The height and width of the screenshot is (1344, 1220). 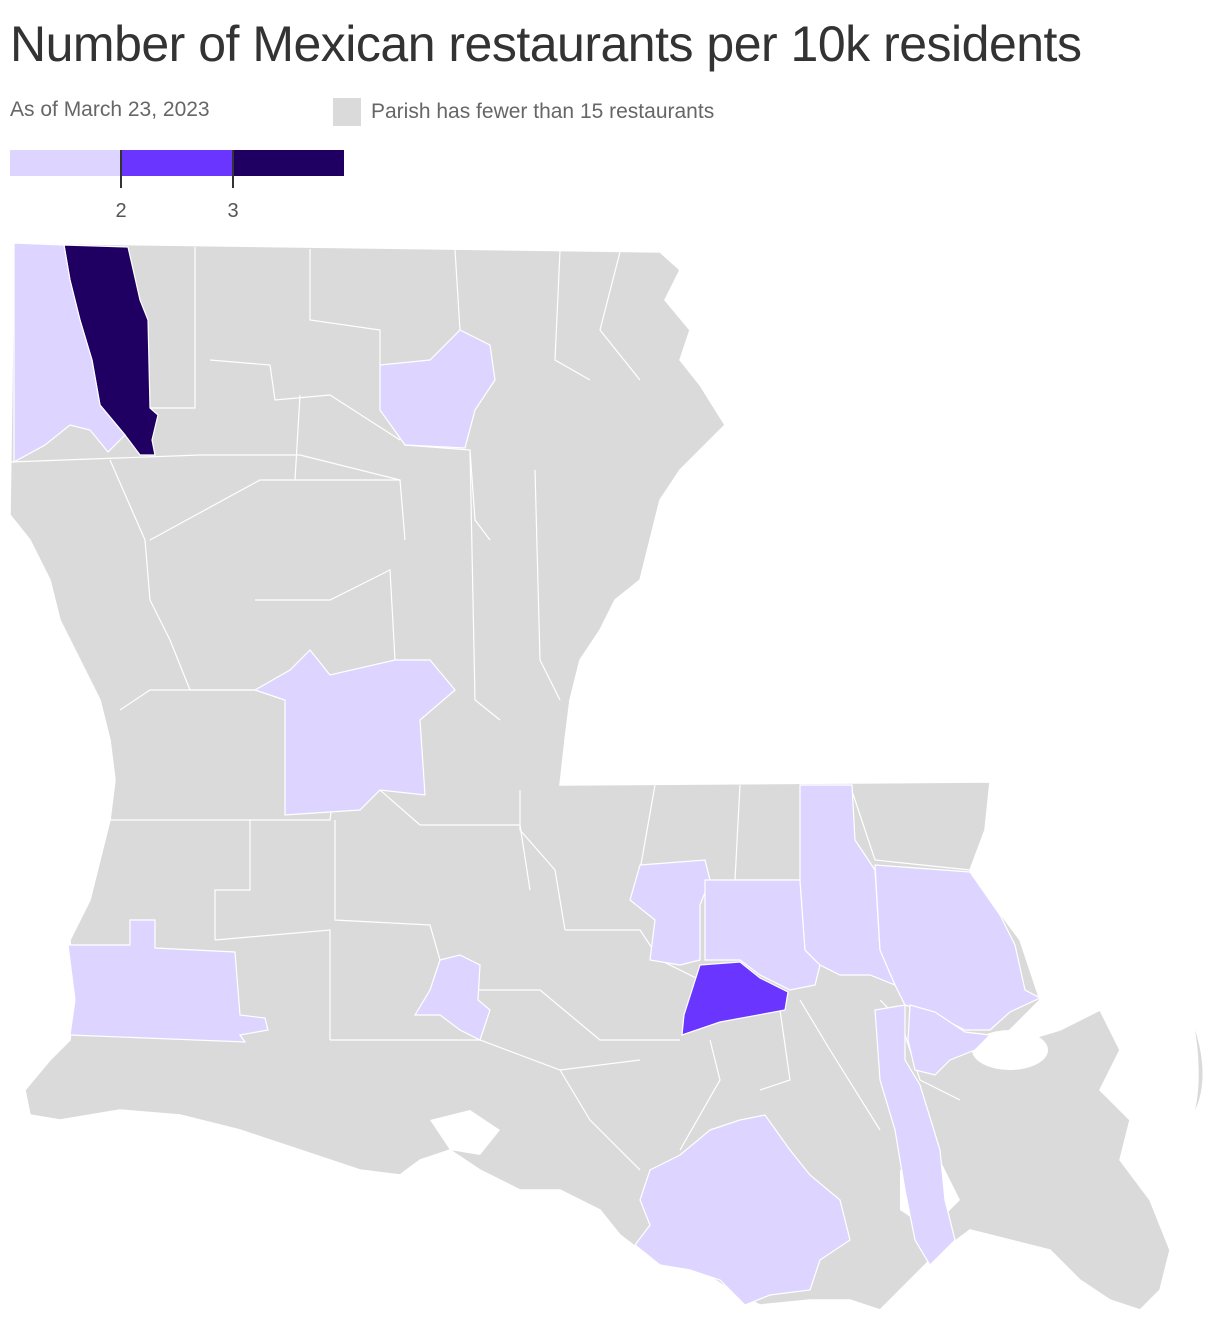 What do you see at coordinates (958, 947) in the screenshot?
I see `parish-st-tammany` at bounding box center [958, 947].